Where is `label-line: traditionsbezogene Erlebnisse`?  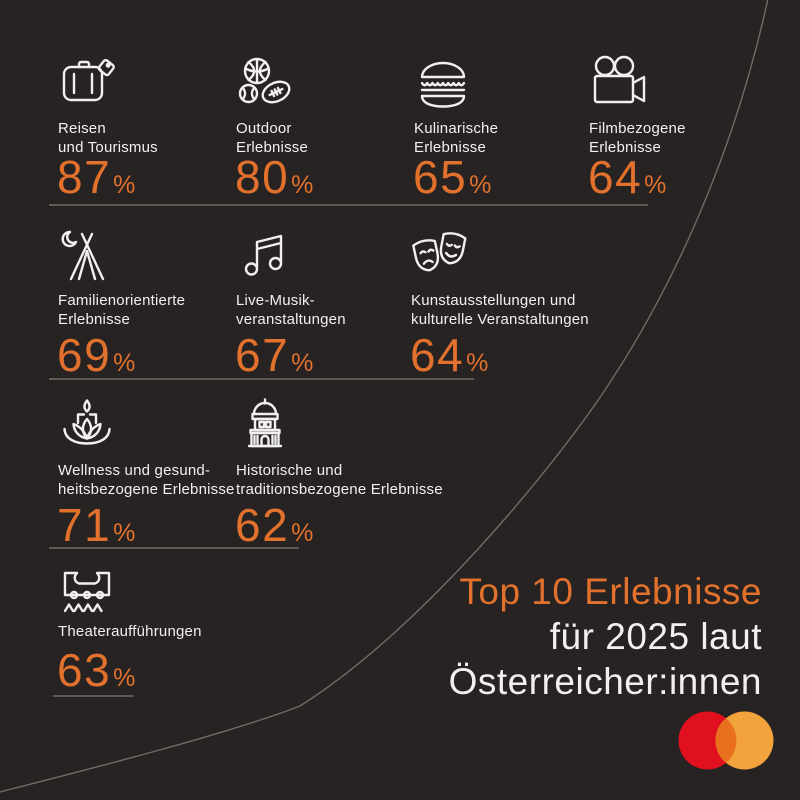
label-line: traditionsbezogene Erlebnisse is located at coordinates (339, 489).